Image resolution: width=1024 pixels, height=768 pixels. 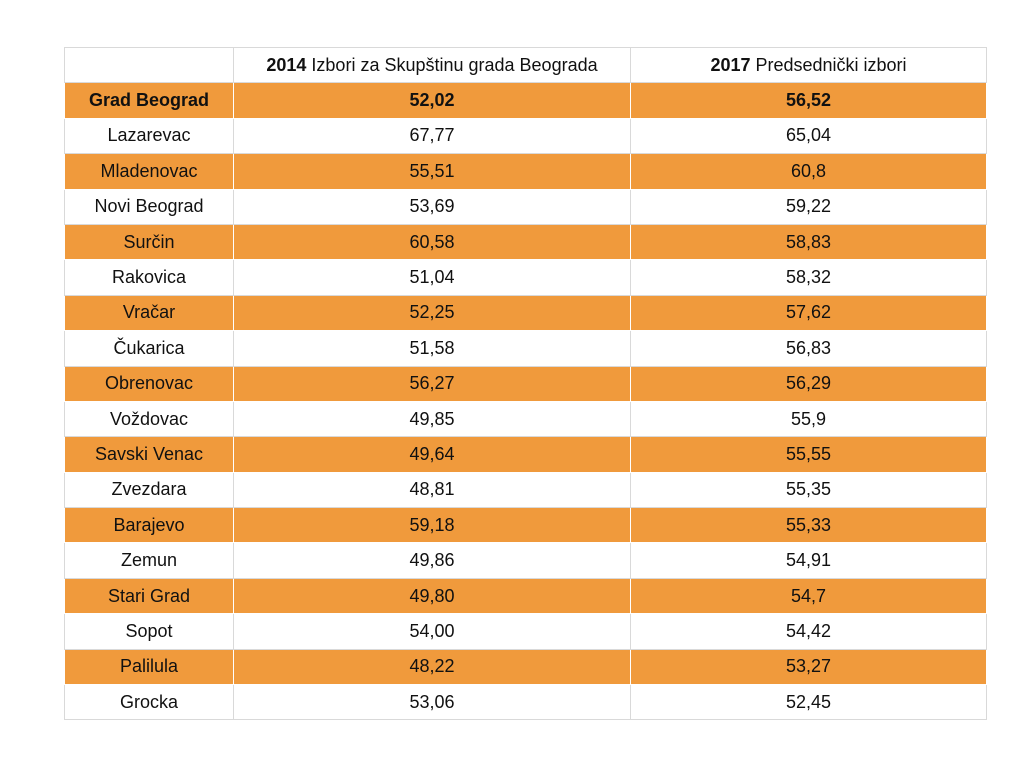 What do you see at coordinates (432, 454) in the screenshot?
I see `turnout-2014-cell: 49,64` at bounding box center [432, 454].